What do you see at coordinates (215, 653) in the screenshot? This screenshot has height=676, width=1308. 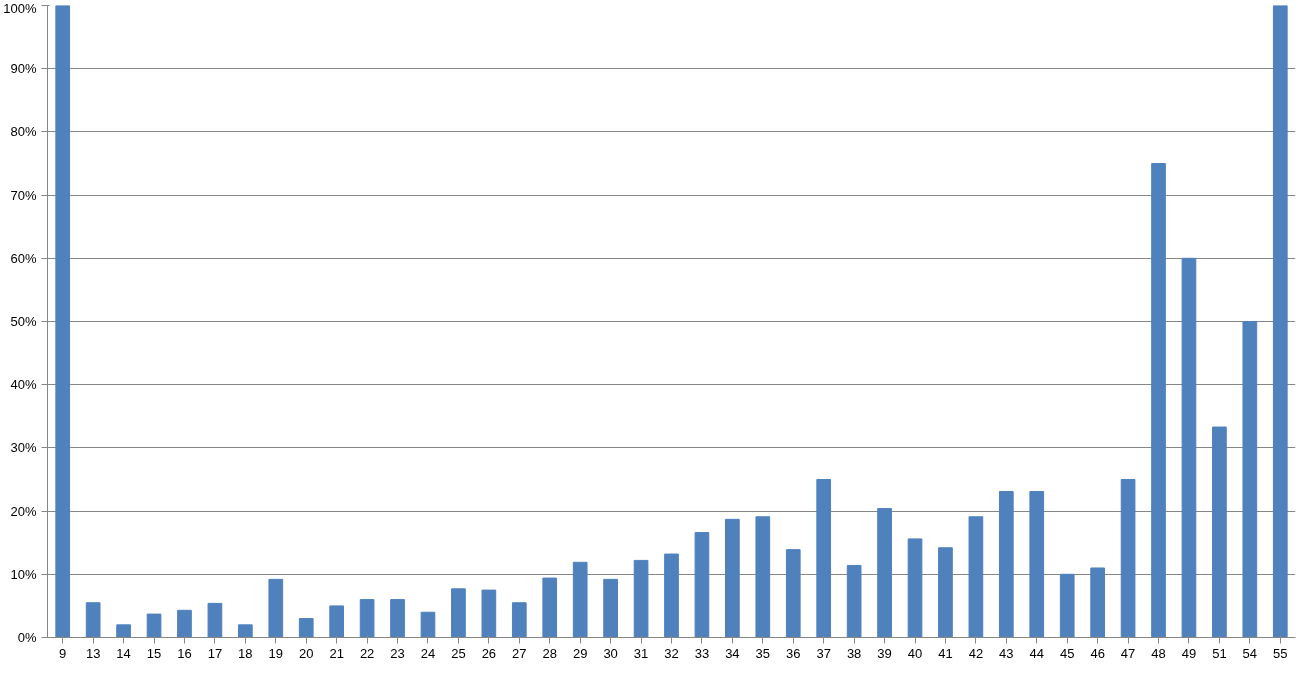 I see `x-tick-label: 17` at bounding box center [215, 653].